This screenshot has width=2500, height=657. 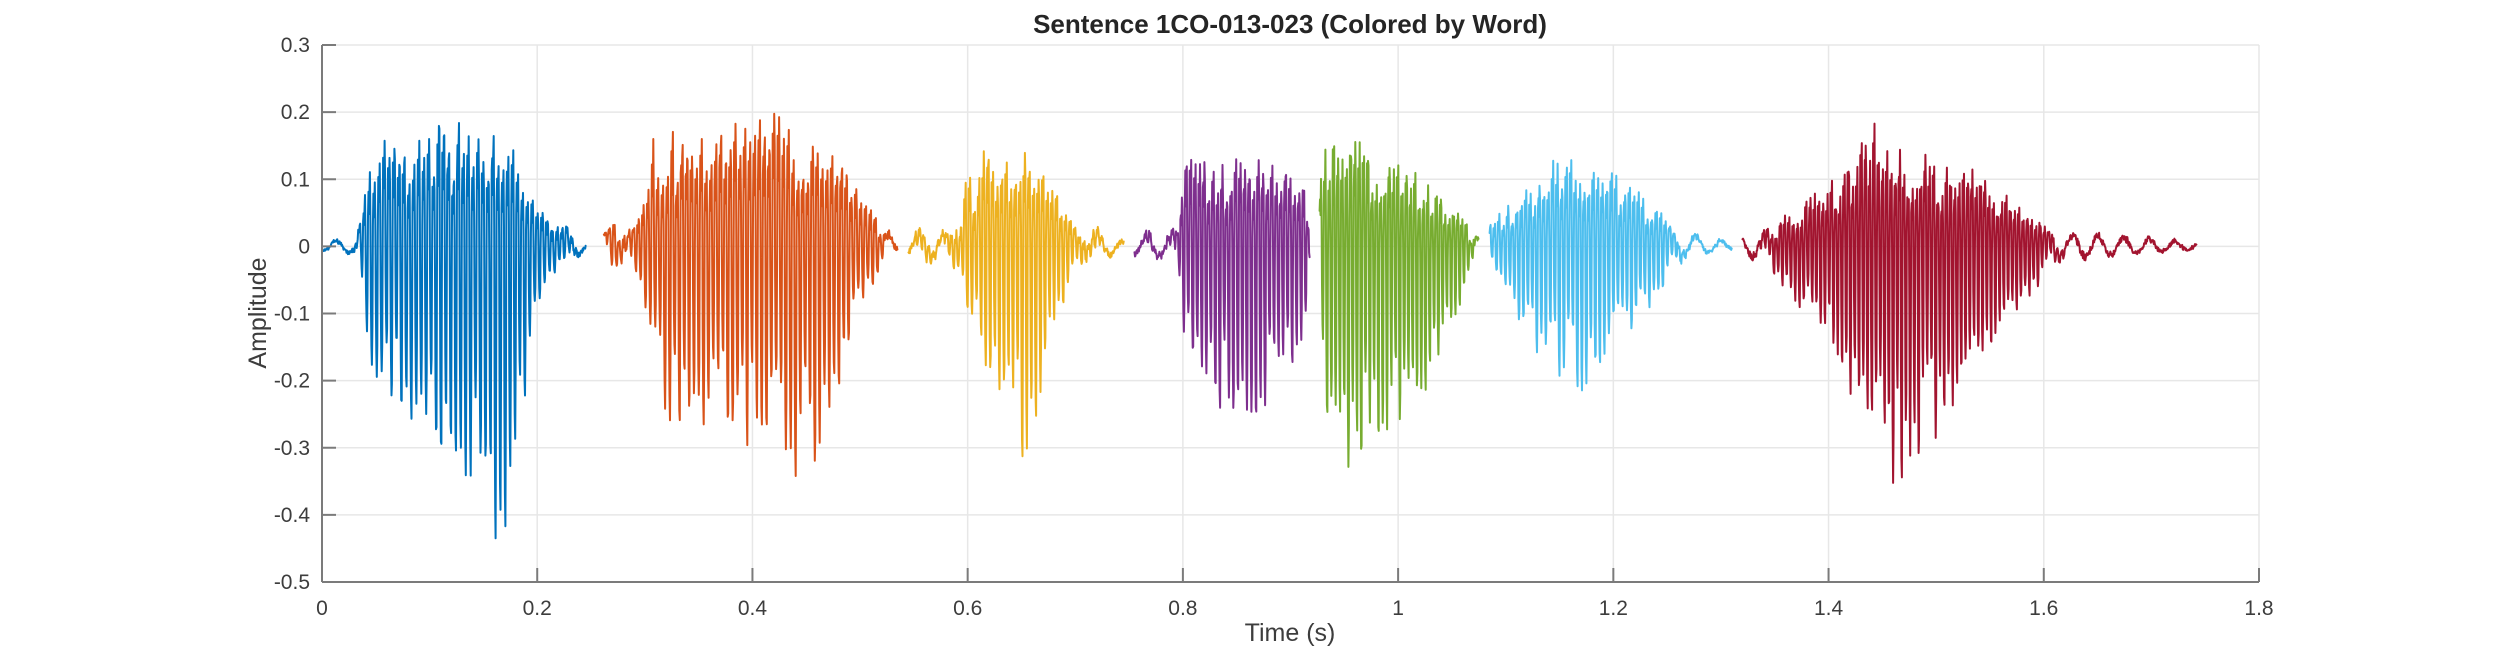 I want to click on x-tick-label: 0.2, so click(x=537, y=608).